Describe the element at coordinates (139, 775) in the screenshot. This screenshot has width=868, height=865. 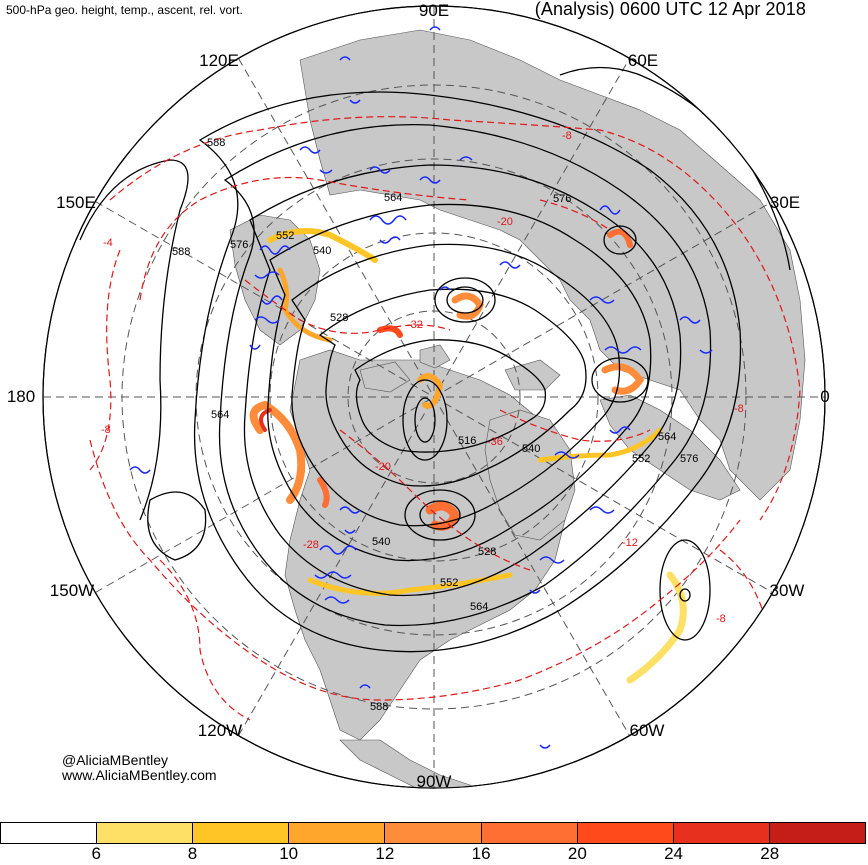
I see `author-website: www.AliciaMBentley.com` at that location.